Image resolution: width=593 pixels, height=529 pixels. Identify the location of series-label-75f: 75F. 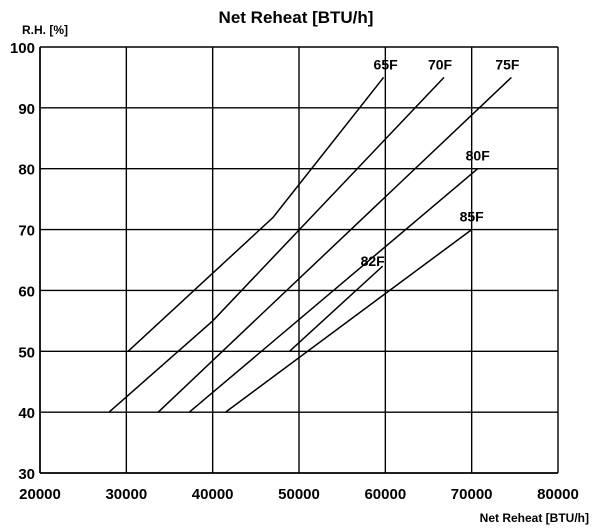
(507, 64).